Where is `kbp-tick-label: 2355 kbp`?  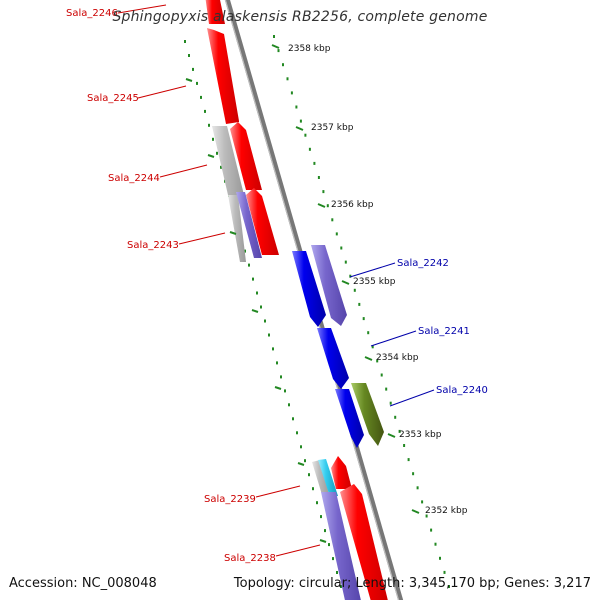
kbp-tick-label: 2355 kbp is located at coordinates (374, 282).